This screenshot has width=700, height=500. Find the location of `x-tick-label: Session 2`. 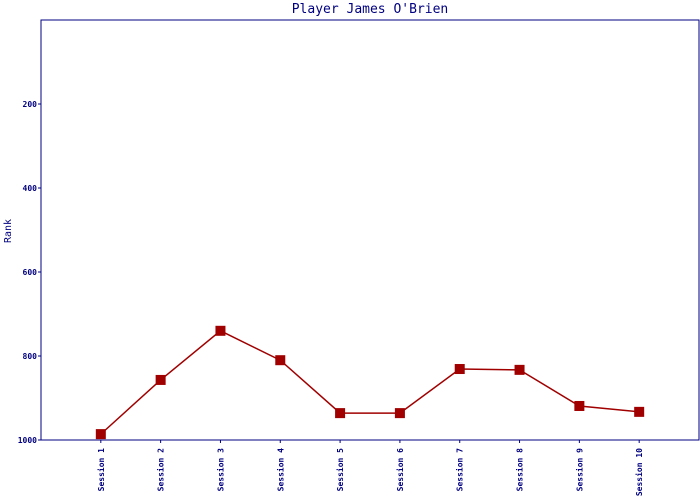

x-tick-label: Session 2 is located at coordinates (161, 470).